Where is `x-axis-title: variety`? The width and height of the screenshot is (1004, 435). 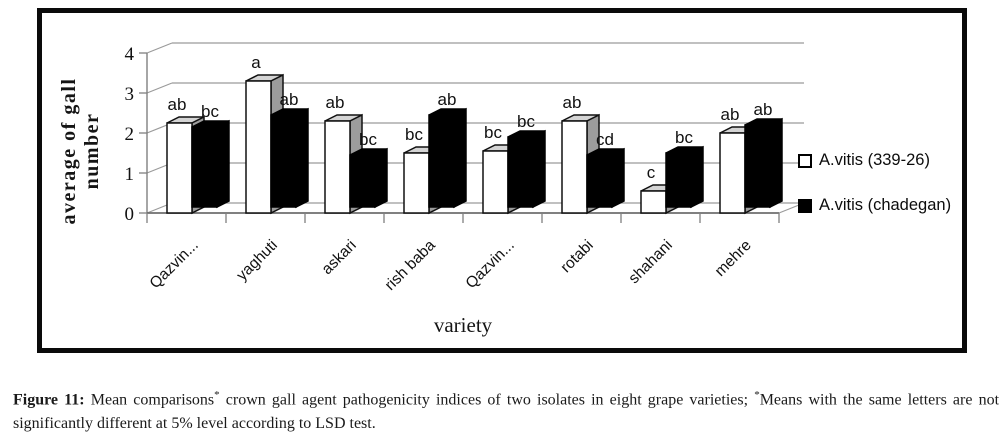 x-axis-title: variety is located at coordinates (463, 325).